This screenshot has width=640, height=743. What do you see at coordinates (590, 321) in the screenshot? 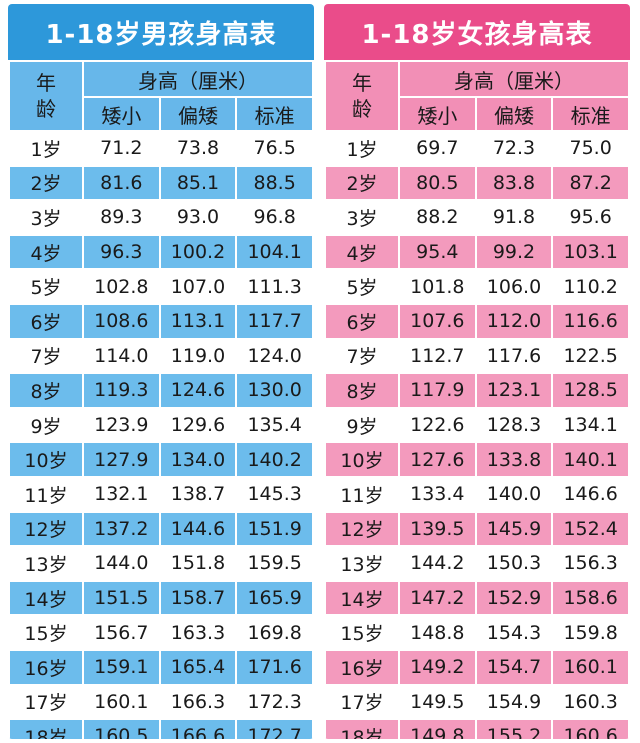
I see `standard-value-cell: 116.6` at bounding box center [590, 321].